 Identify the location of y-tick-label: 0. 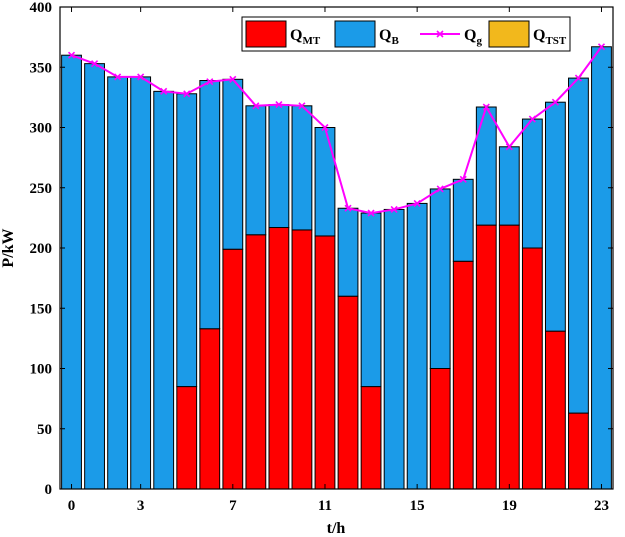
(49, 490).